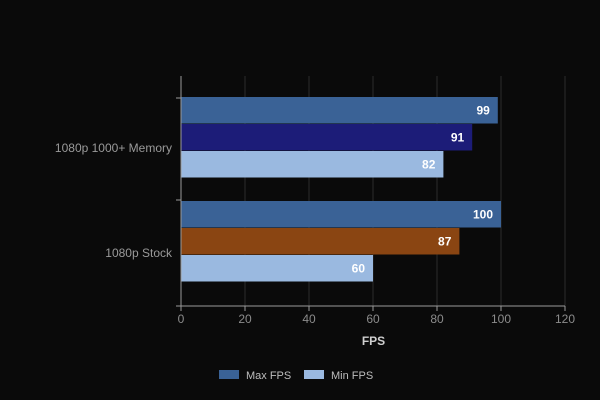 The height and width of the screenshot is (400, 600). I want to click on bar-value-label: 82, so click(429, 165).